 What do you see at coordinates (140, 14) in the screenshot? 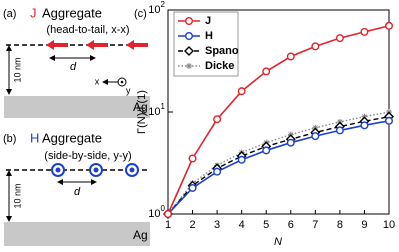
I see `panel-tag: (c)` at bounding box center [140, 14].